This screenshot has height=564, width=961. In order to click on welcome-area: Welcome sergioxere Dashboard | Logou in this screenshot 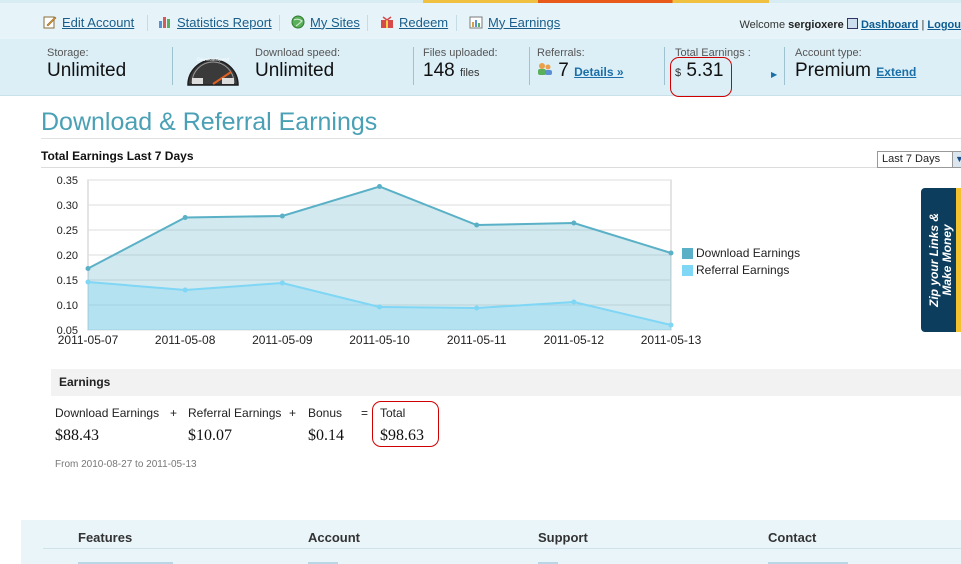, I will do `click(850, 24)`.